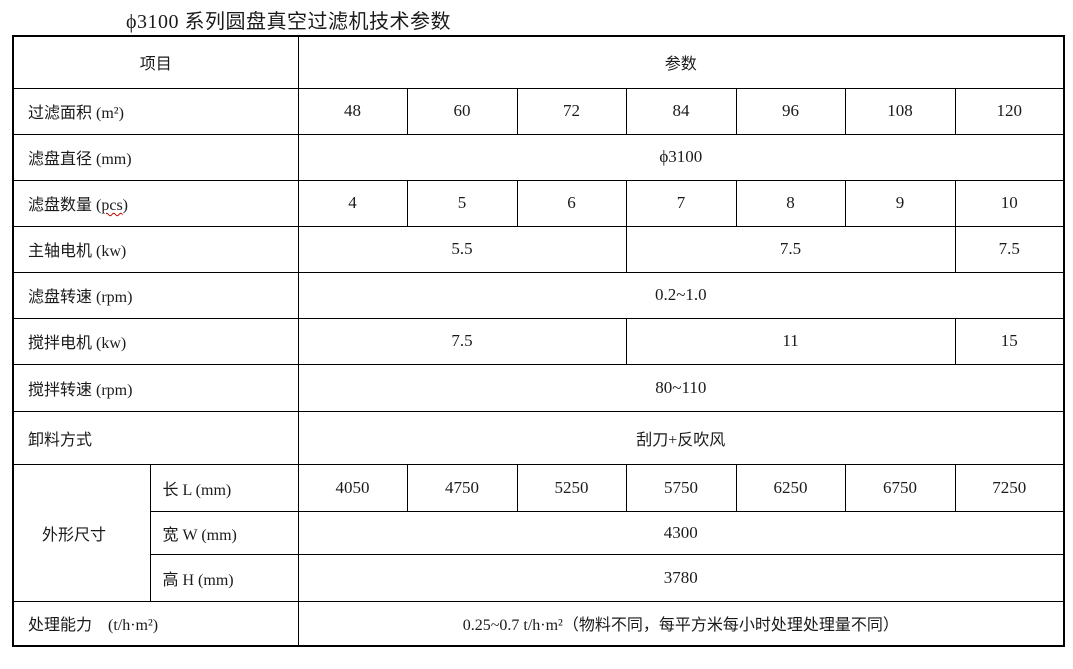 This screenshot has width=1073, height=669. What do you see at coordinates (681, 577) in the screenshot?
I see `param-cell-height: 3780` at bounding box center [681, 577].